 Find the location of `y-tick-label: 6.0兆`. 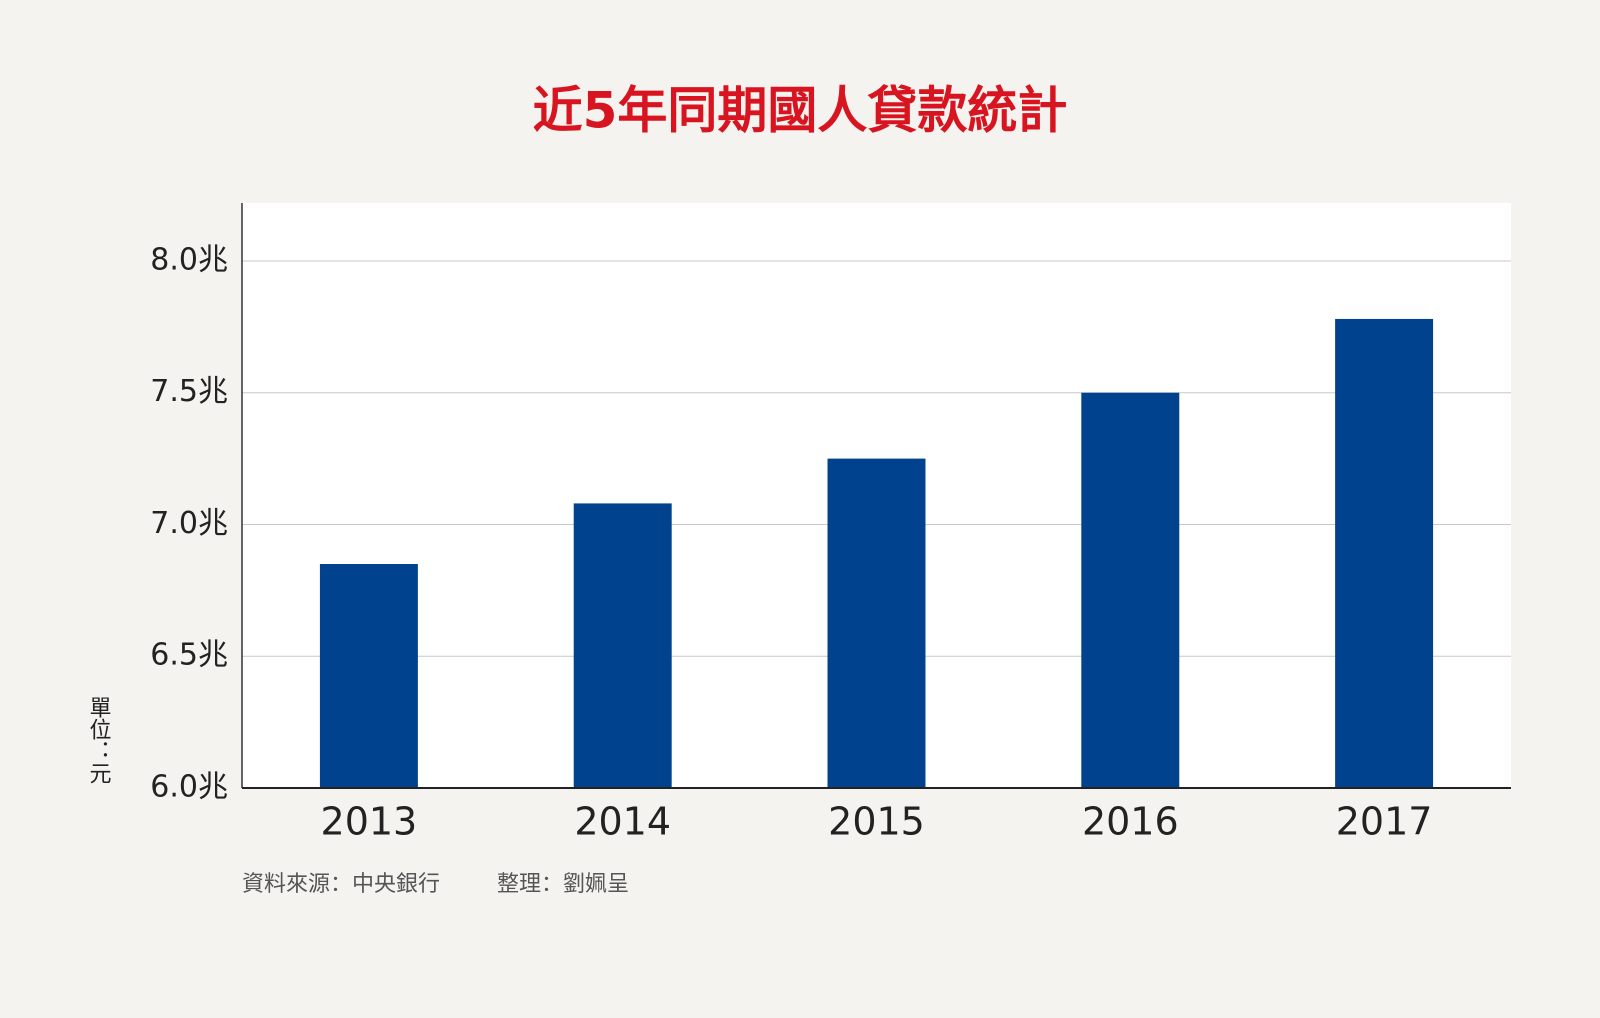

y-tick-label: 6.0兆 is located at coordinates (189, 787).